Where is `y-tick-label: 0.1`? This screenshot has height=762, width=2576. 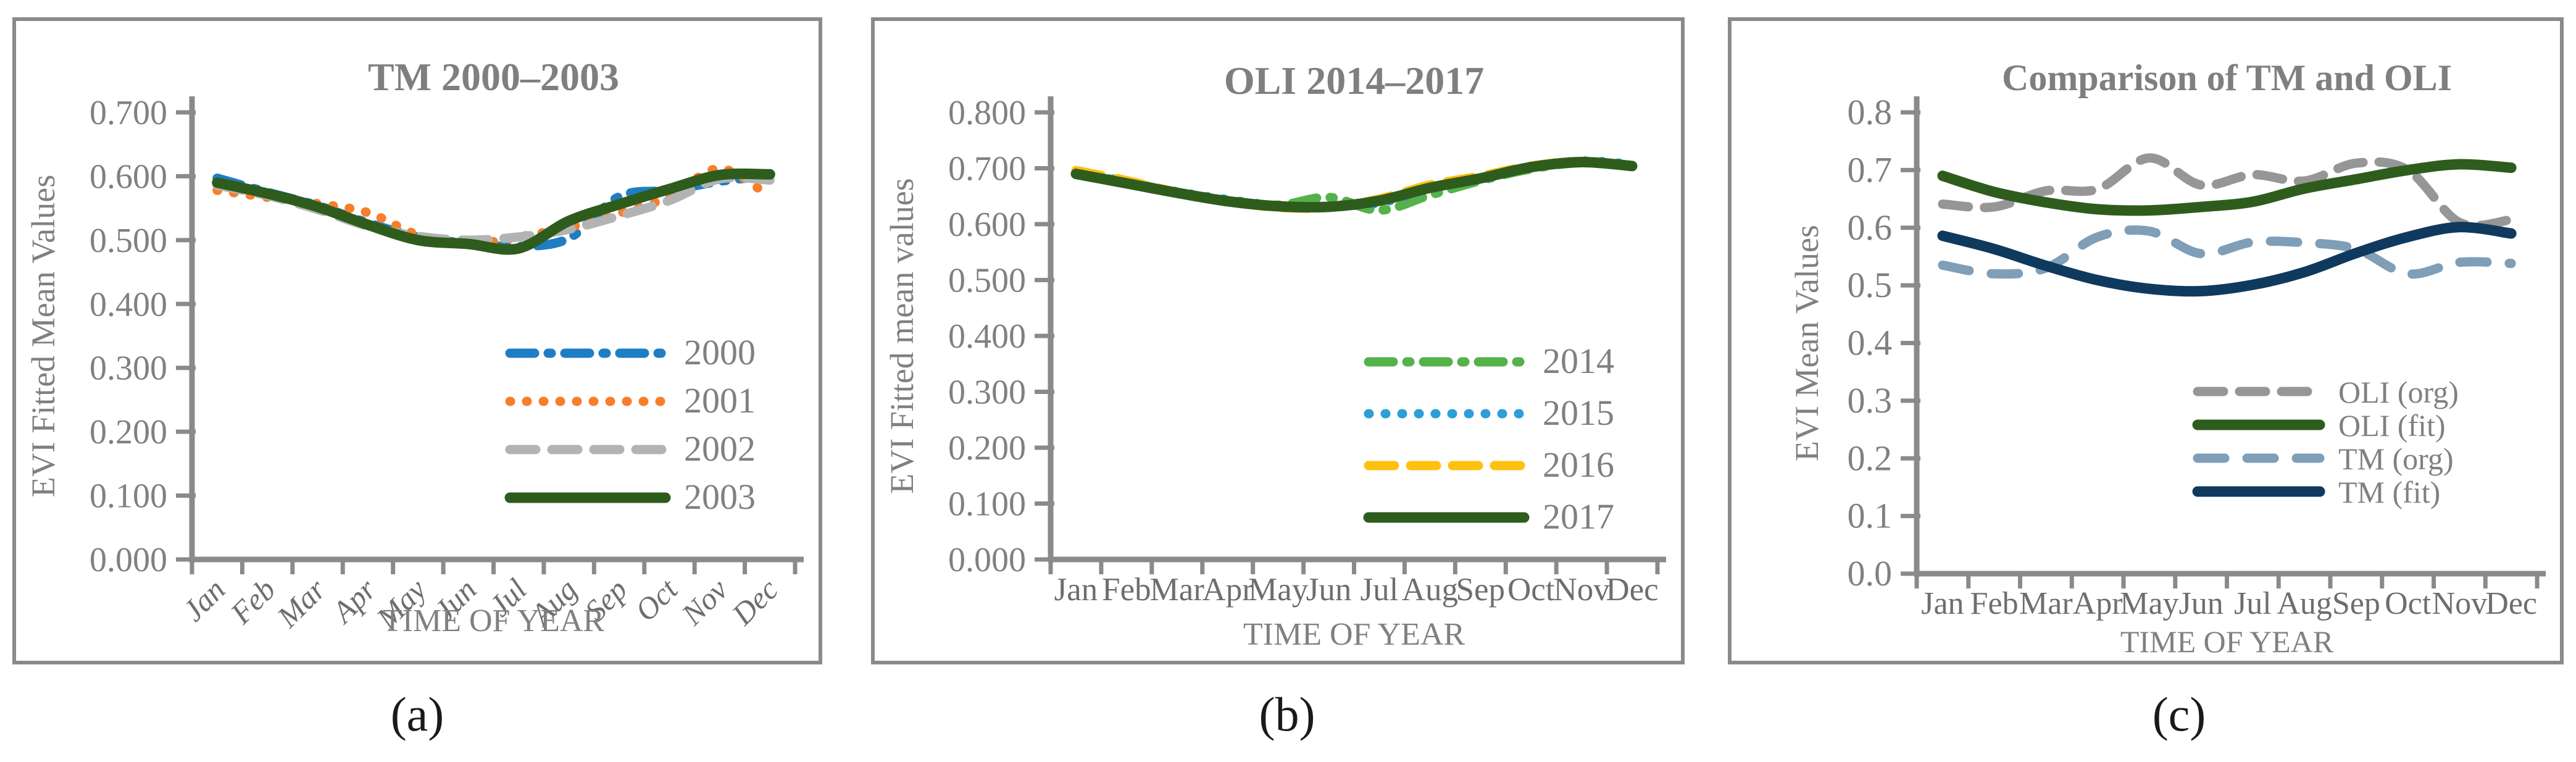 y-tick-label: 0.1 is located at coordinates (1870, 516).